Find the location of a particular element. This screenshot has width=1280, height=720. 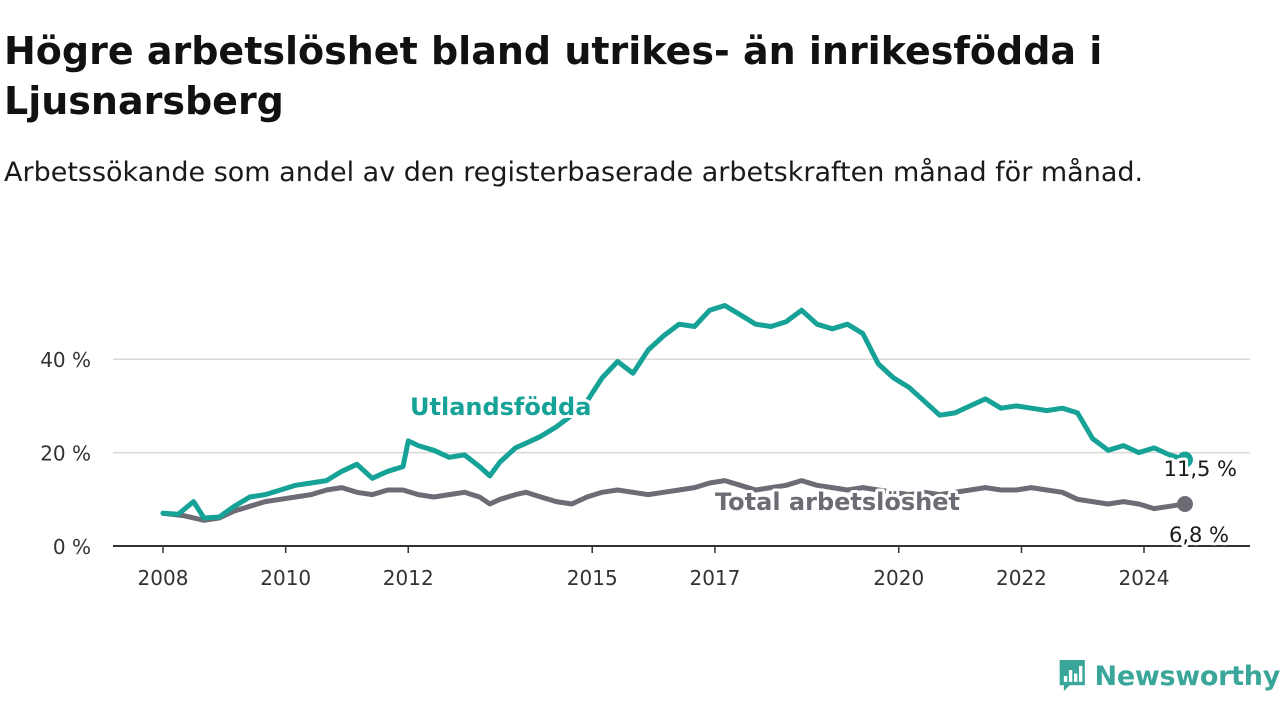

x-tick-label: 2015 is located at coordinates (592, 578).